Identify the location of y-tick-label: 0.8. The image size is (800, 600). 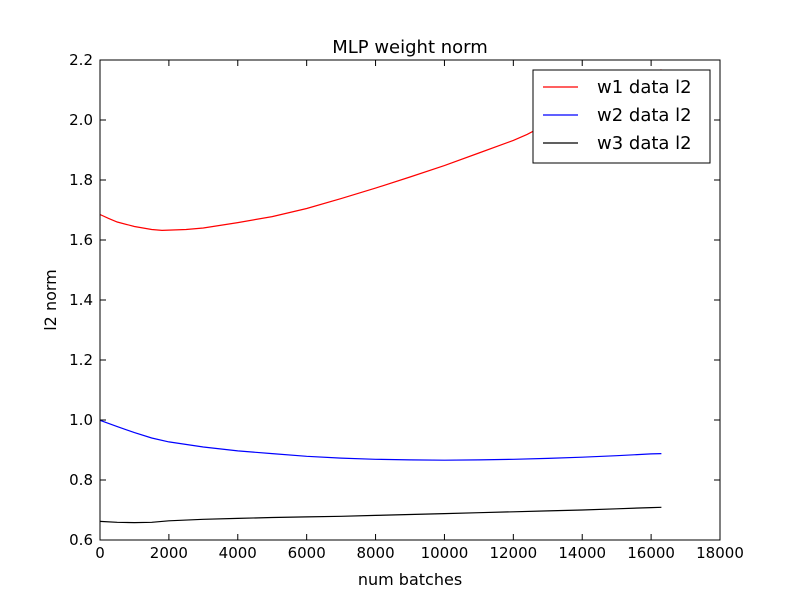
(81, 480).